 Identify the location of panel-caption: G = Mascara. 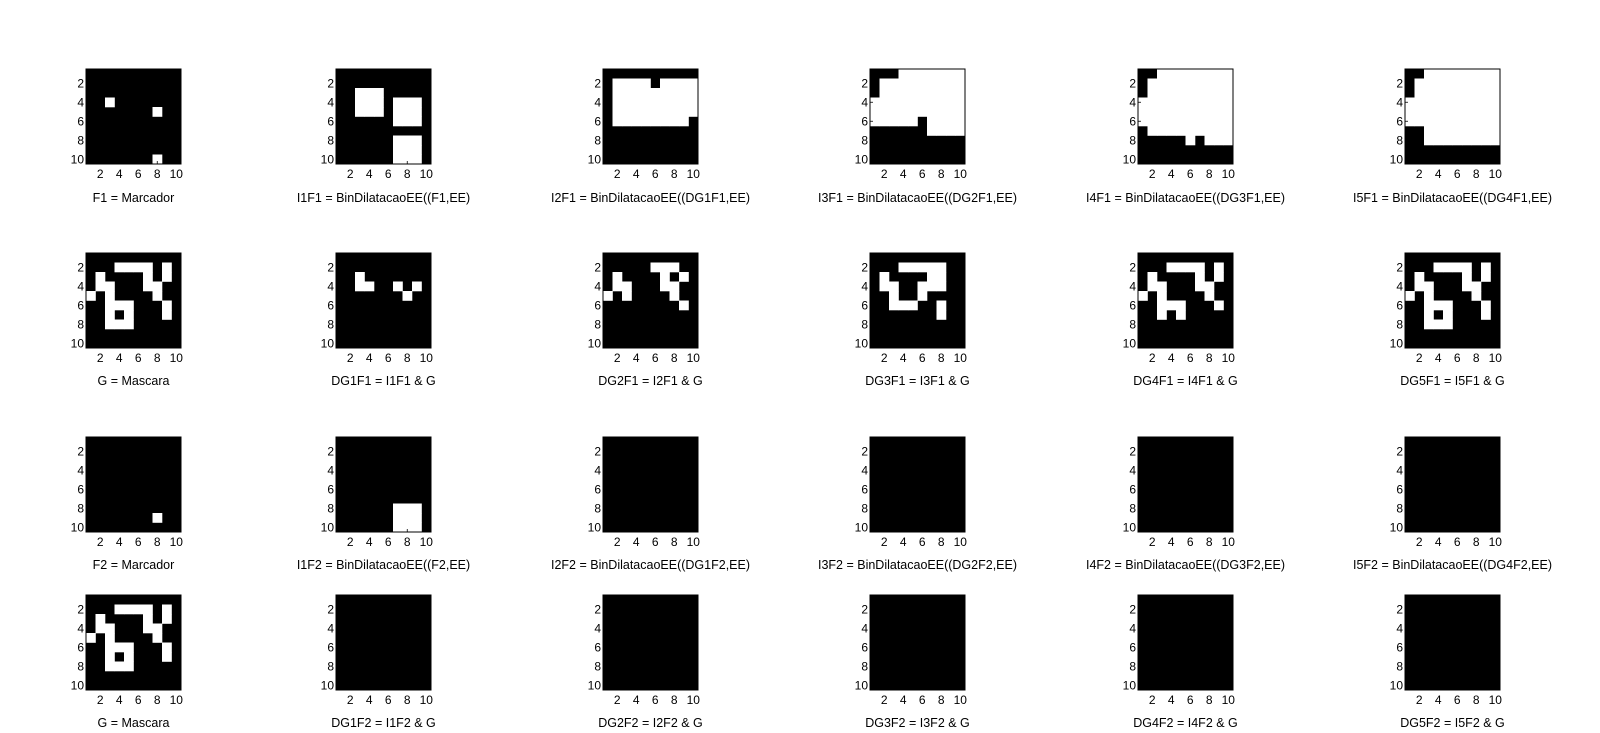
(134, 381).